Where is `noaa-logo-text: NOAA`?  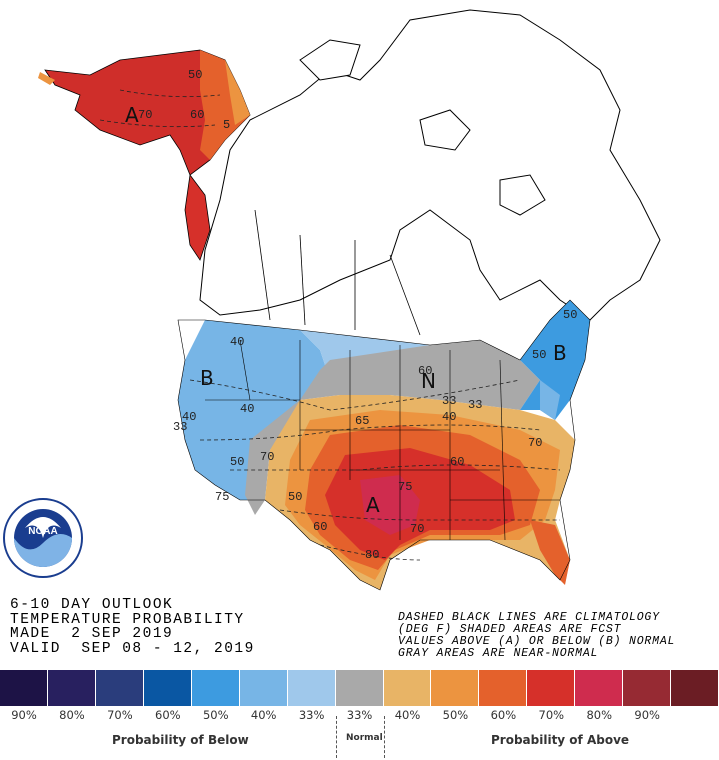 noaa-logo-text: NOAA is located at coordinates (42, 531).